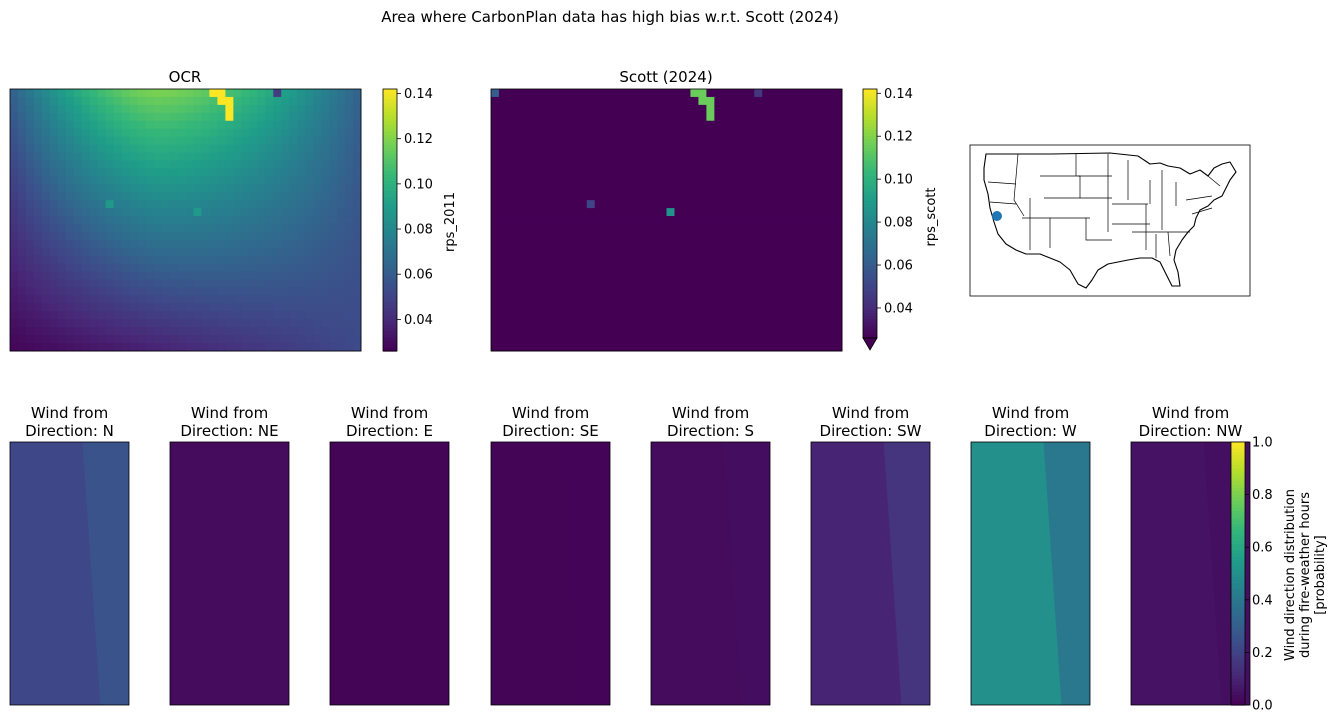 This screenshot has height=724, width=1339. What do you see at coordinates (55, 573) in the screenshot?
I see `wind-west-region` at bounding box center [55, 573].